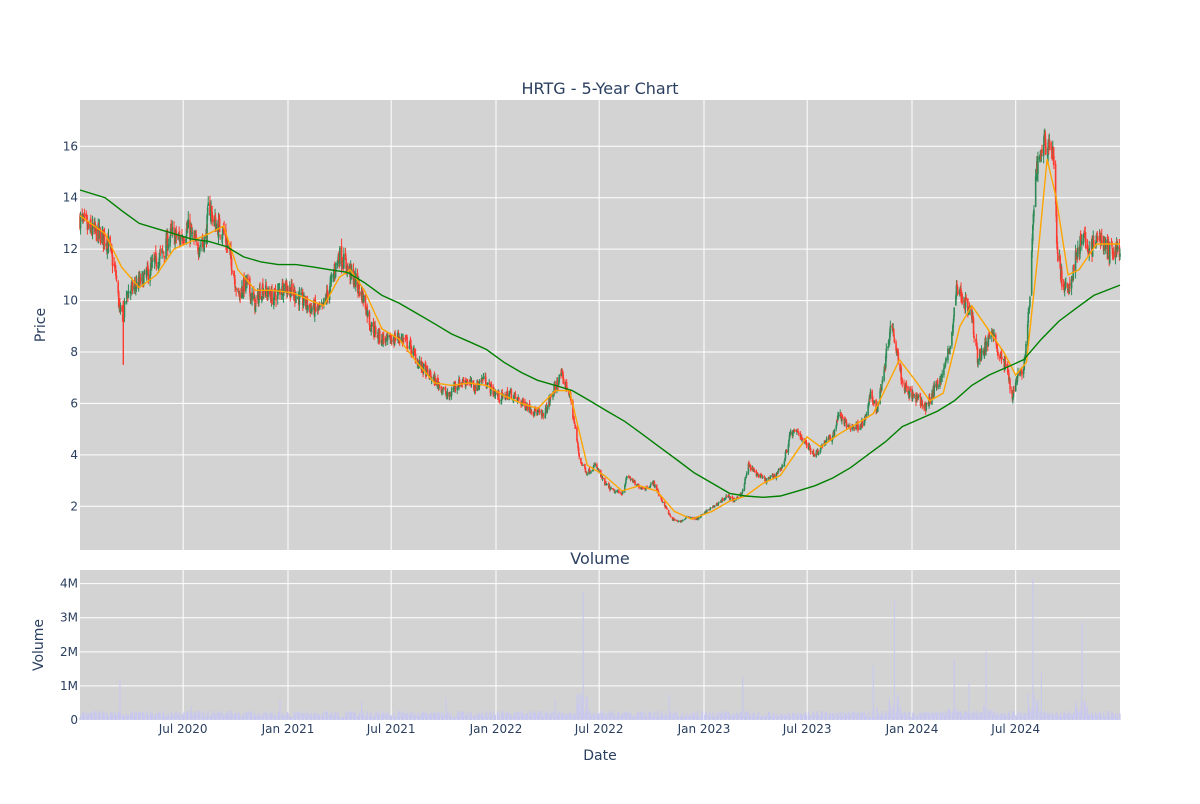  Describe the element at coordinates (74, 352) in the screenshot. I see `price-y-tick: 8` at that location.